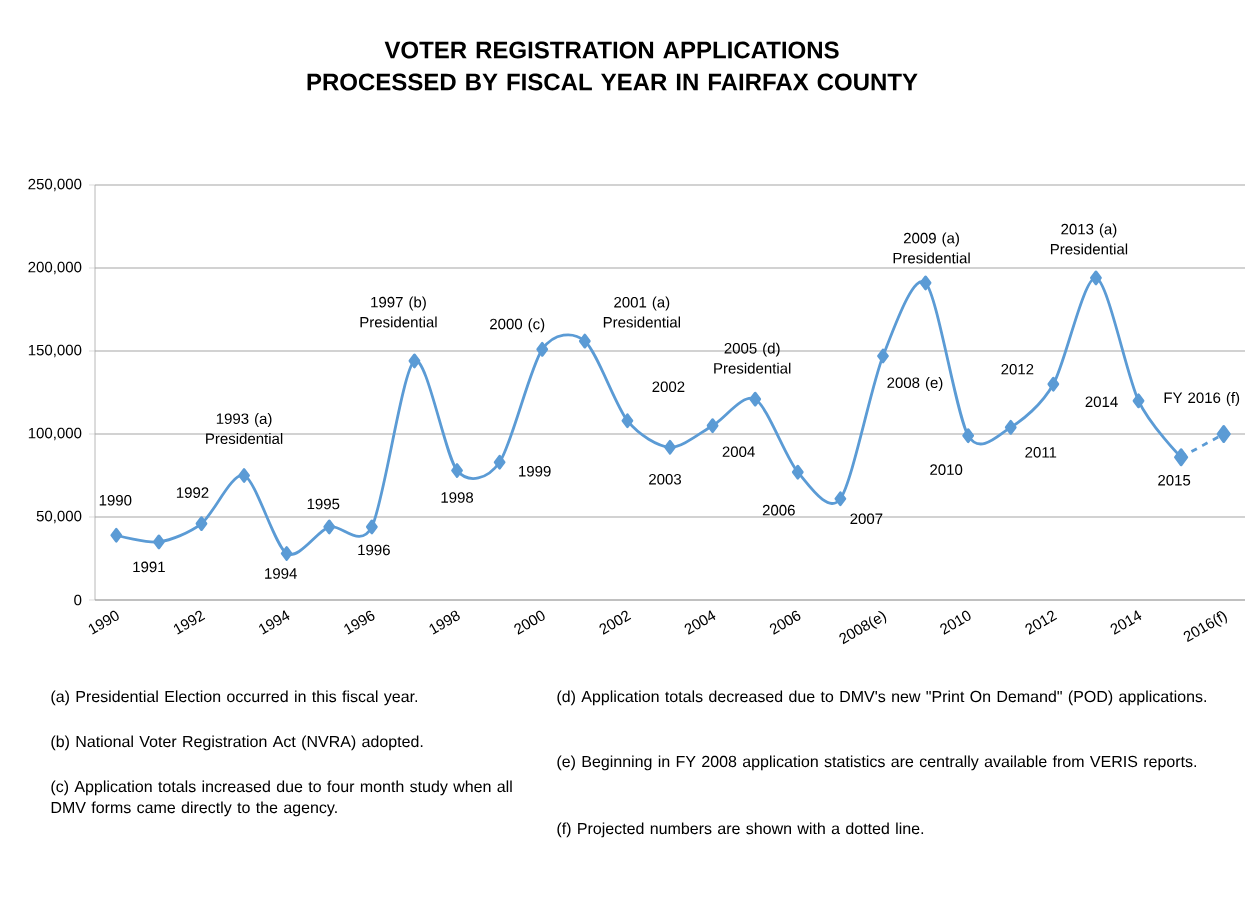 This screenshot has width=1252, height=900. Describe the element at coordinates (237, 743) in the screenshot. I see `text: (b) National Voter Registration Act (NVRA) adopted.` at that location.